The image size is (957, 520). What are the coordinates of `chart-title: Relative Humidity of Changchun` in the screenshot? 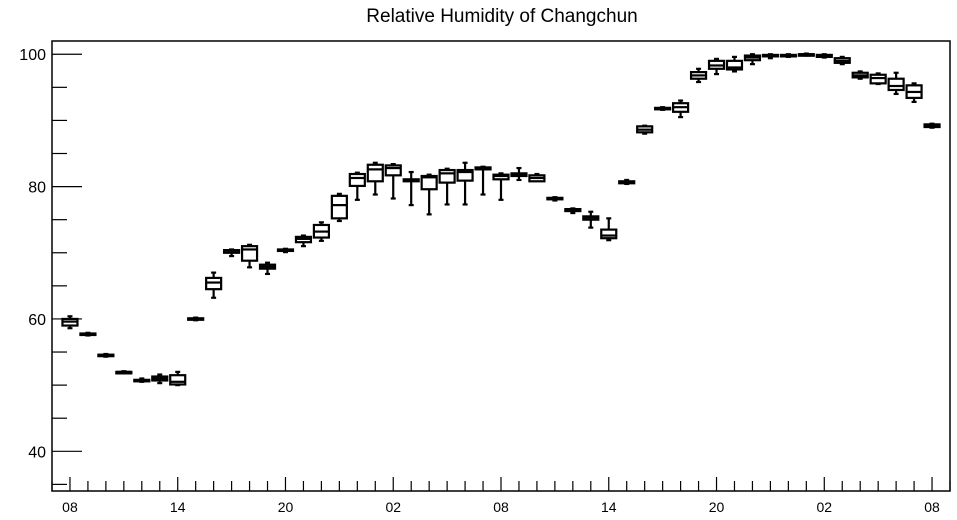 It's located at (501, 16).